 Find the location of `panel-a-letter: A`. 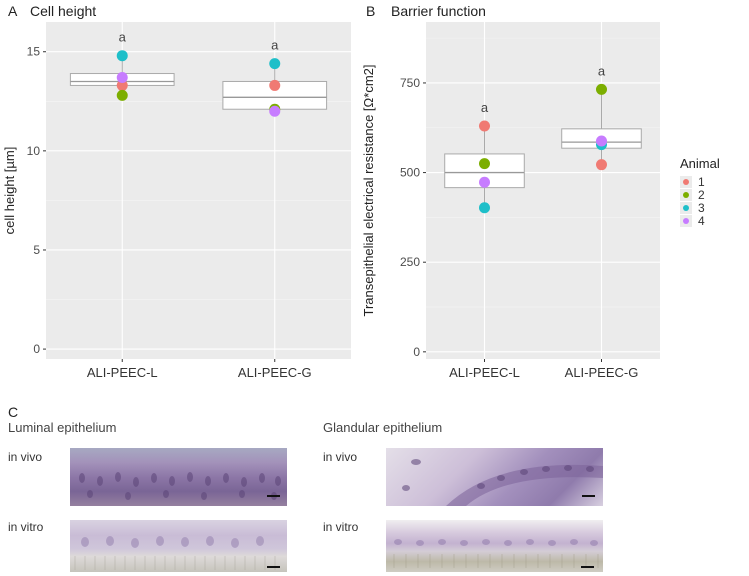

panel-a-letter: A is located at coordinates (13, 11).